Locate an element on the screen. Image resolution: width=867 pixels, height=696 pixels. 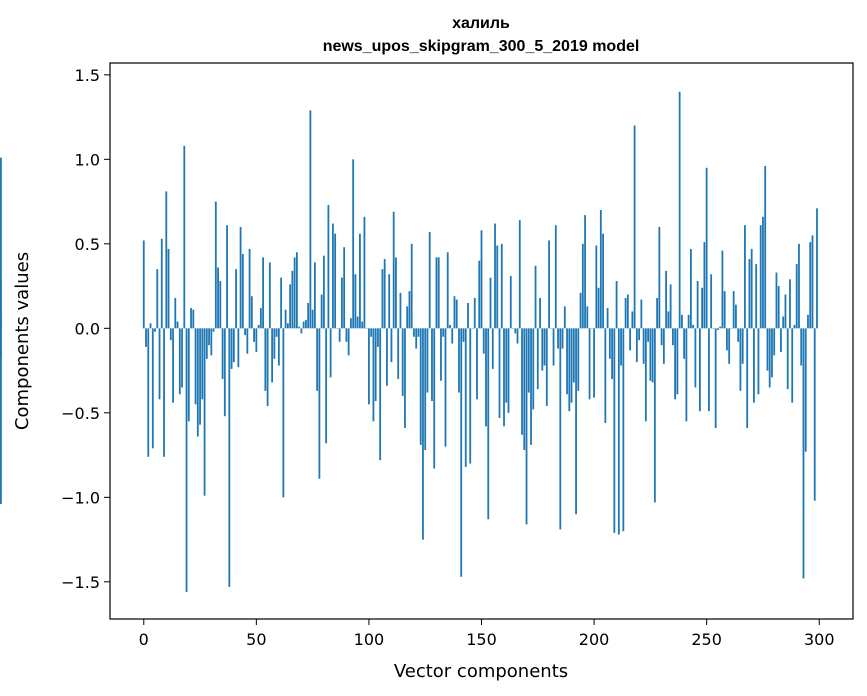
y-tick-label: 0.5 is located at coordinates (87, 244).